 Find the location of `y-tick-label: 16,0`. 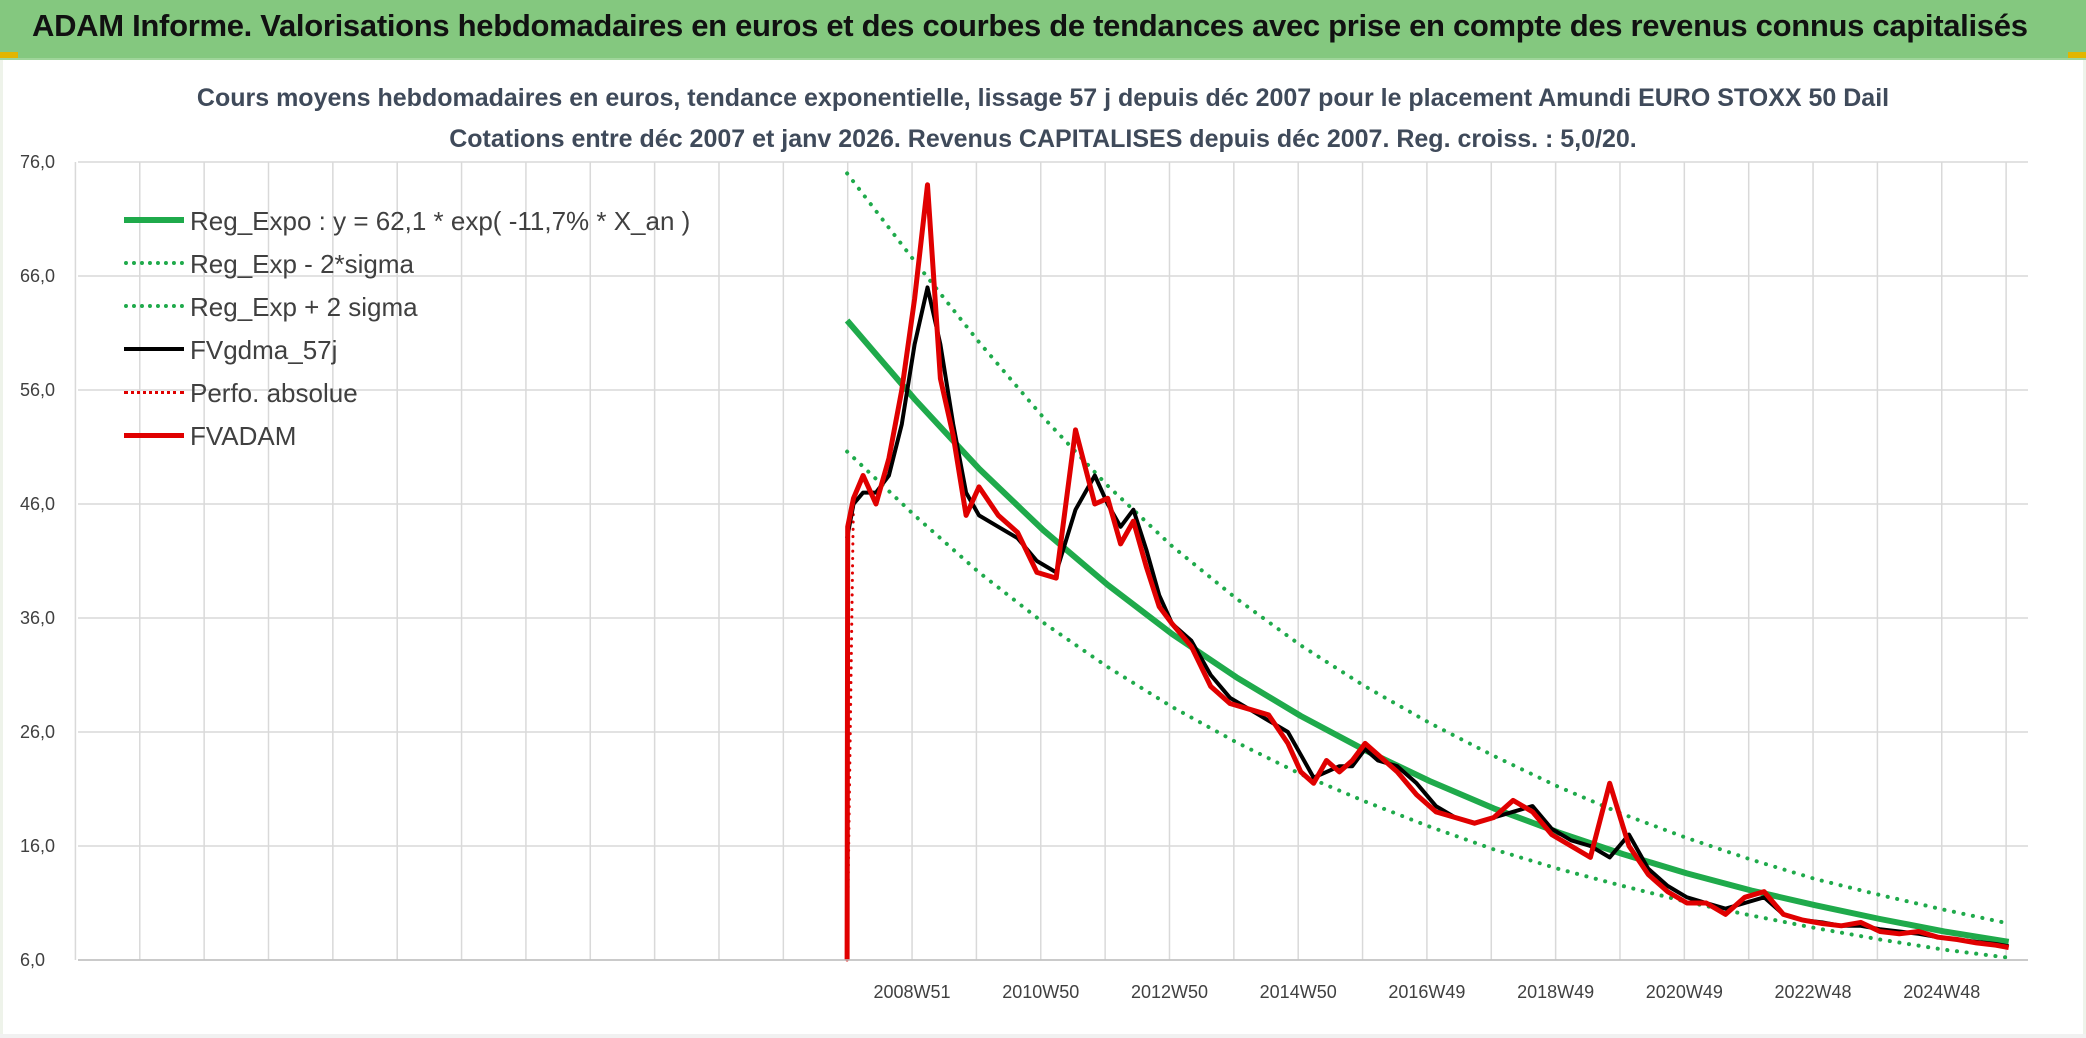

y-tick-label: 16,0 is located at coordinates (37, 846).